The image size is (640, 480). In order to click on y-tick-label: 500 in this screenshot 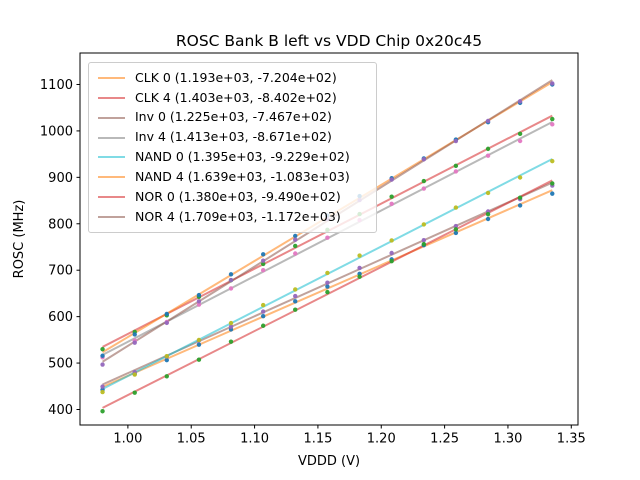, I will do `click(60, 364)`.